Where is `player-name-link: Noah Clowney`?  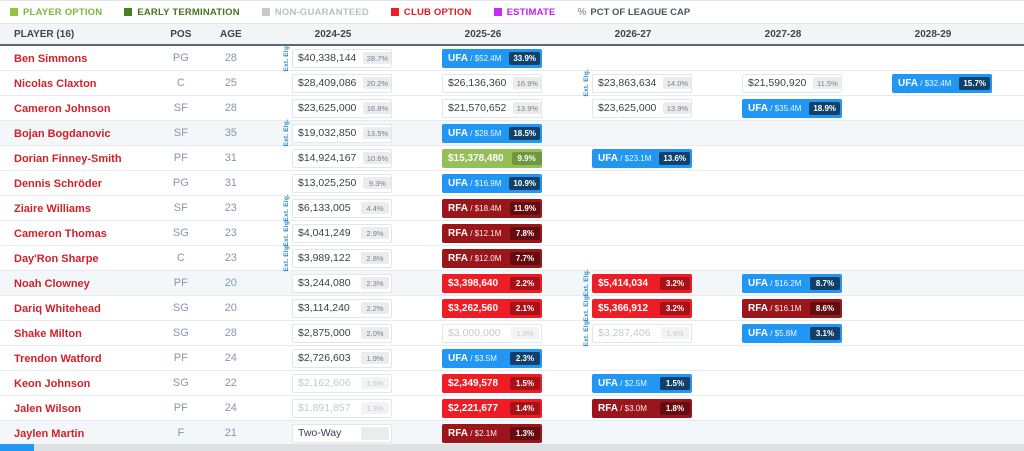 player-name-link: Noah Clowney is located at coordinates (52, 284).